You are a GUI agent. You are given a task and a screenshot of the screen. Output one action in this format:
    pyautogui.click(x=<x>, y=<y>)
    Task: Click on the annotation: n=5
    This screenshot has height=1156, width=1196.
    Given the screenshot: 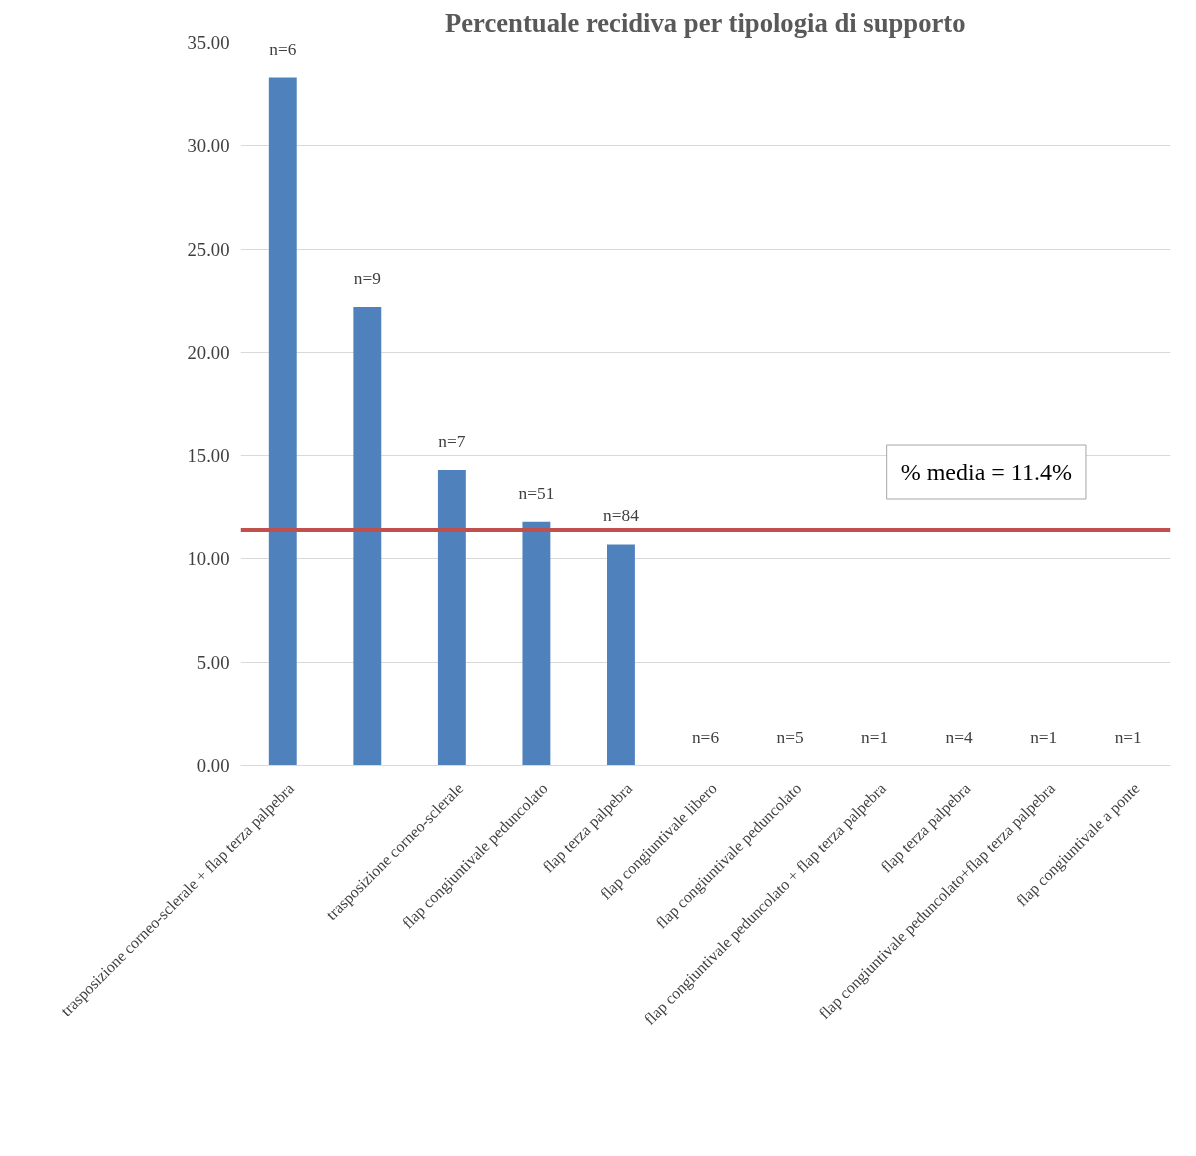 What is the action you would take?
    pyautogui.click(x=790, y=737)
    